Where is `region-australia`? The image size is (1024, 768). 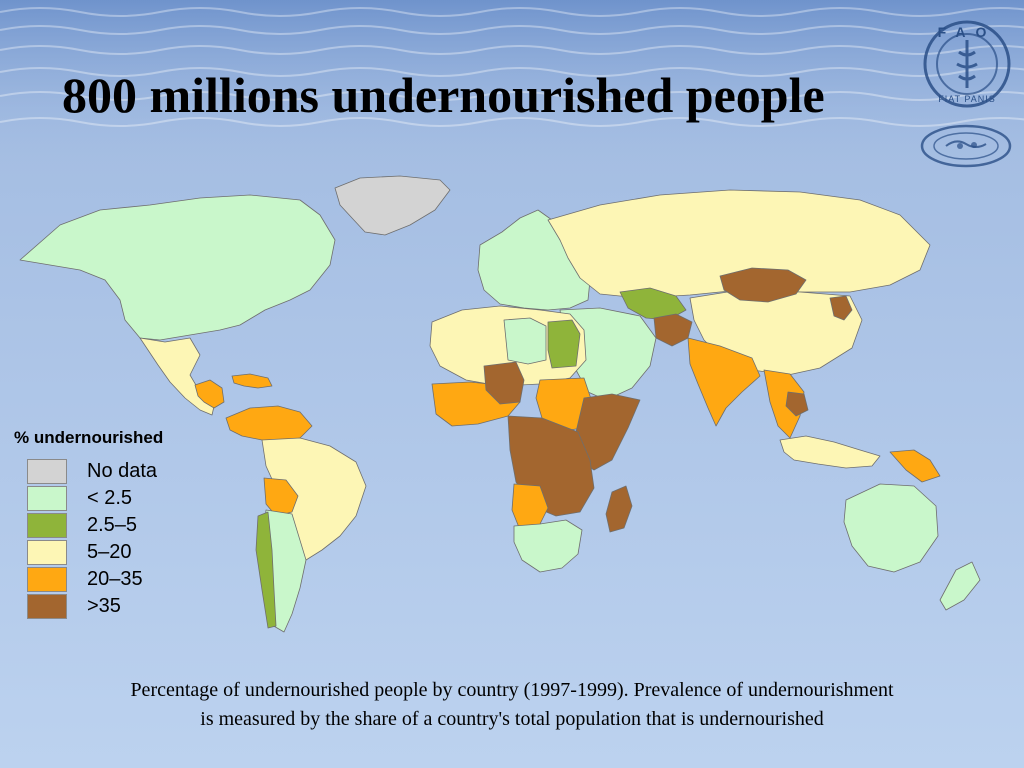
region-australia is located at coordinates (891, 528).